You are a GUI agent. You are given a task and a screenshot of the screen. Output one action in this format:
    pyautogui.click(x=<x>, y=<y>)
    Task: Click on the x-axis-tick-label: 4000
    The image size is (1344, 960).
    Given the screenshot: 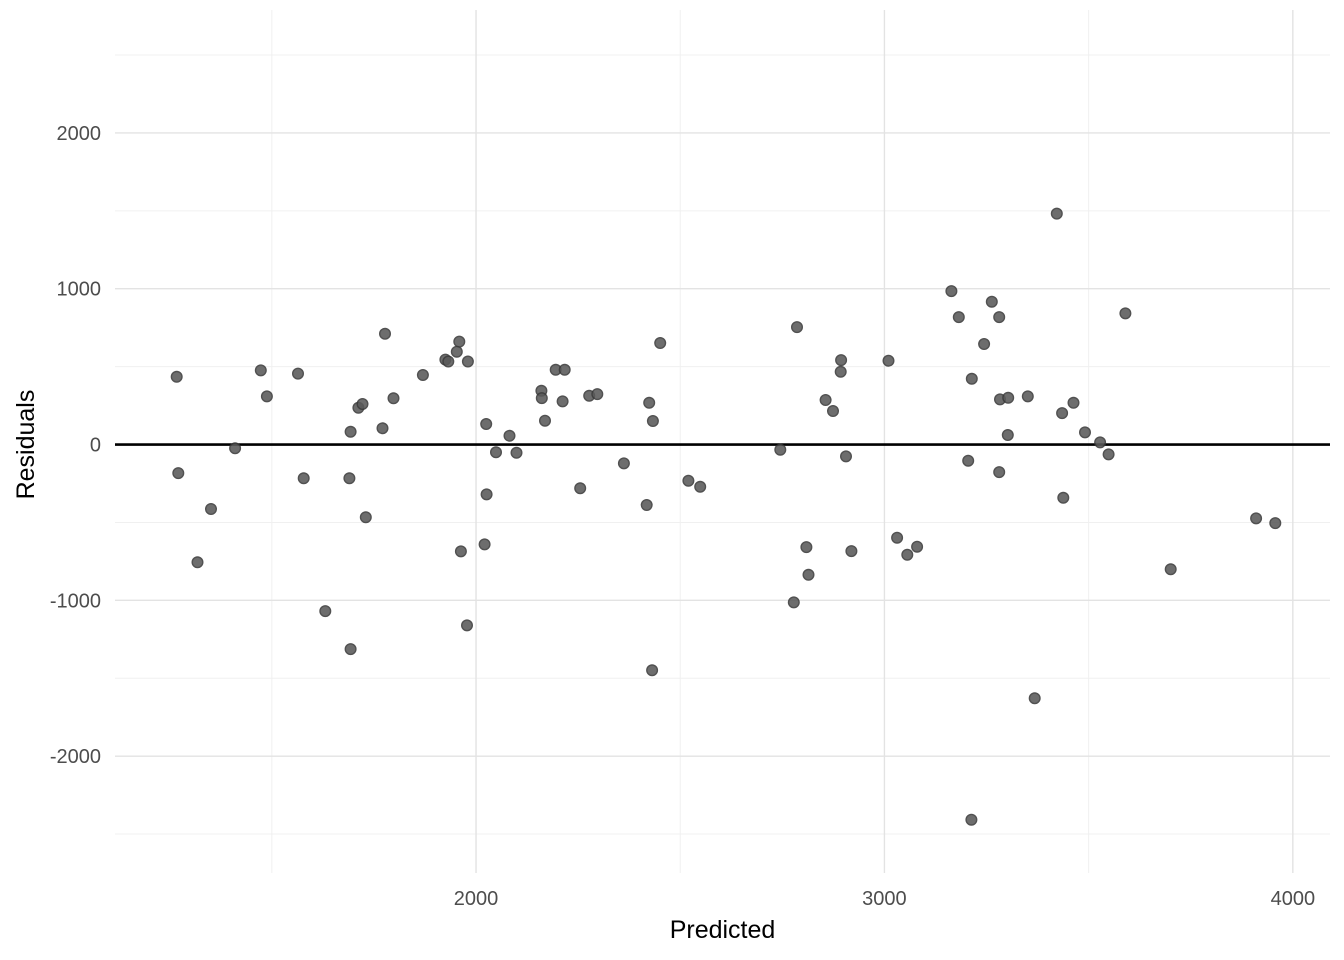 What is the action you would take?
    pyautogui.click(x=1293, y=899)
    